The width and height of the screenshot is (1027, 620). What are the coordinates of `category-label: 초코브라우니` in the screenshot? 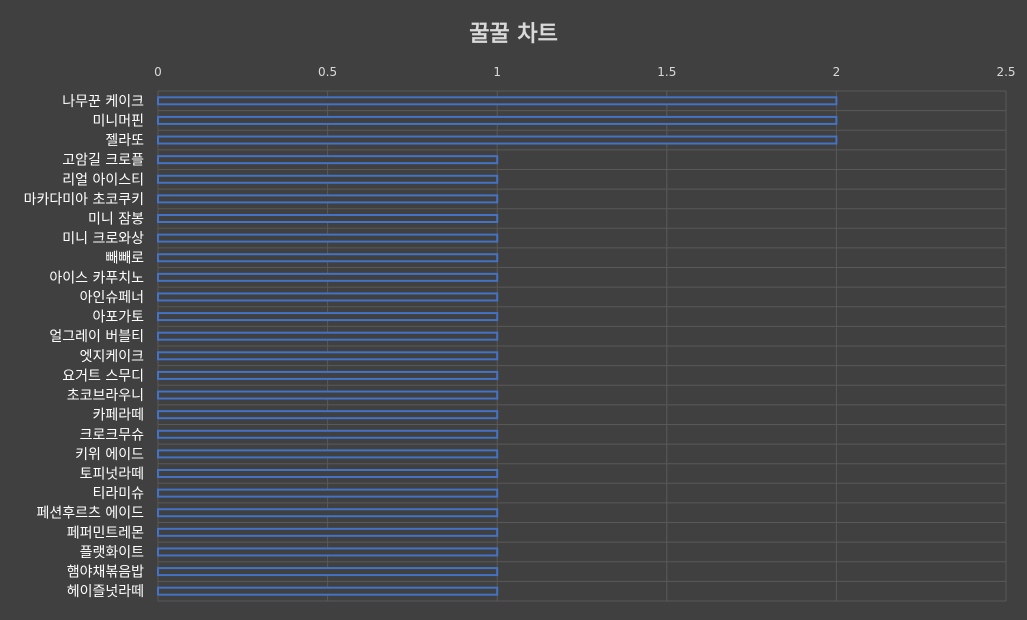 It's located at (105, 396).